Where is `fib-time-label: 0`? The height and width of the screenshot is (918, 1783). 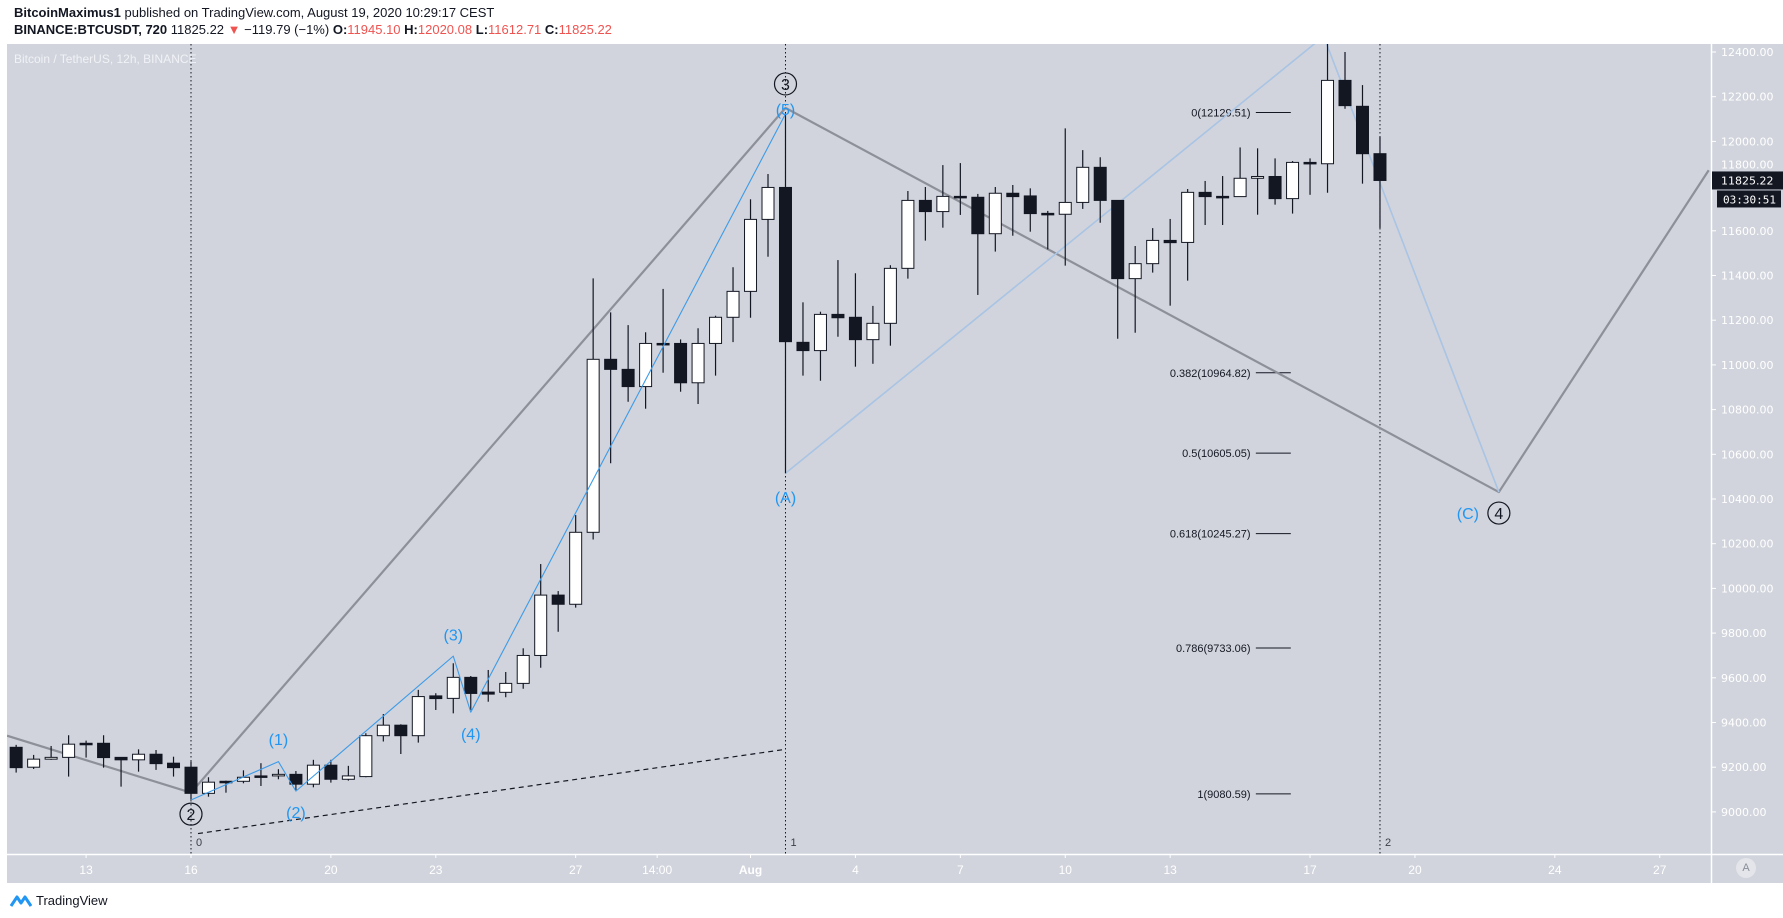
fib-time-label: 0 is located at coordinates (199, 843).